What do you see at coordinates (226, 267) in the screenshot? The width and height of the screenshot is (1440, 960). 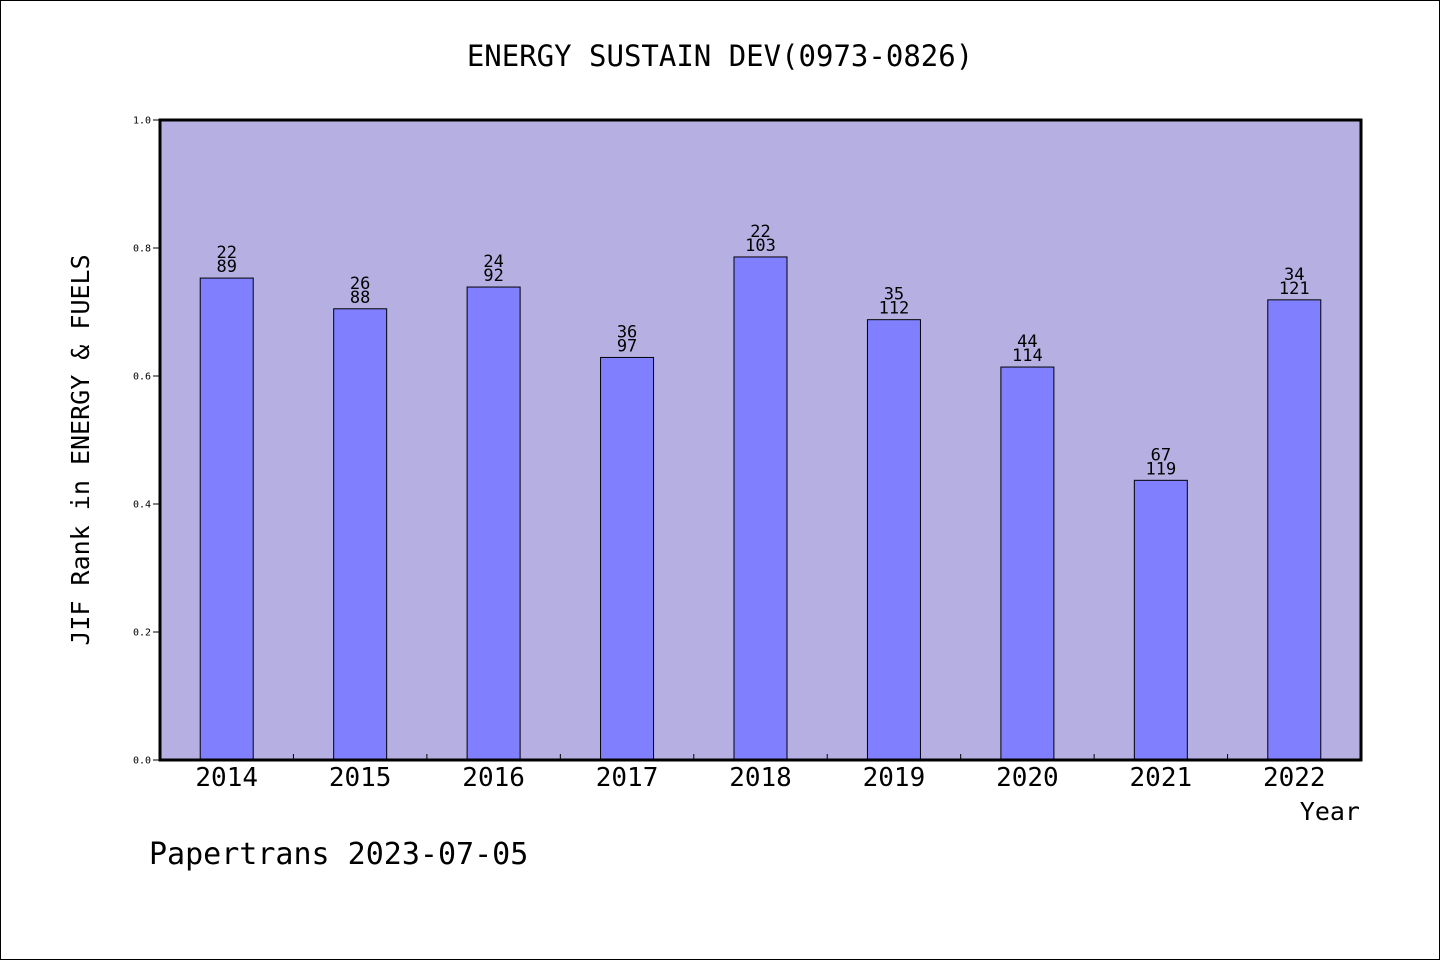 I see `bar-total-label: 89` at bounding box center [226, 267].